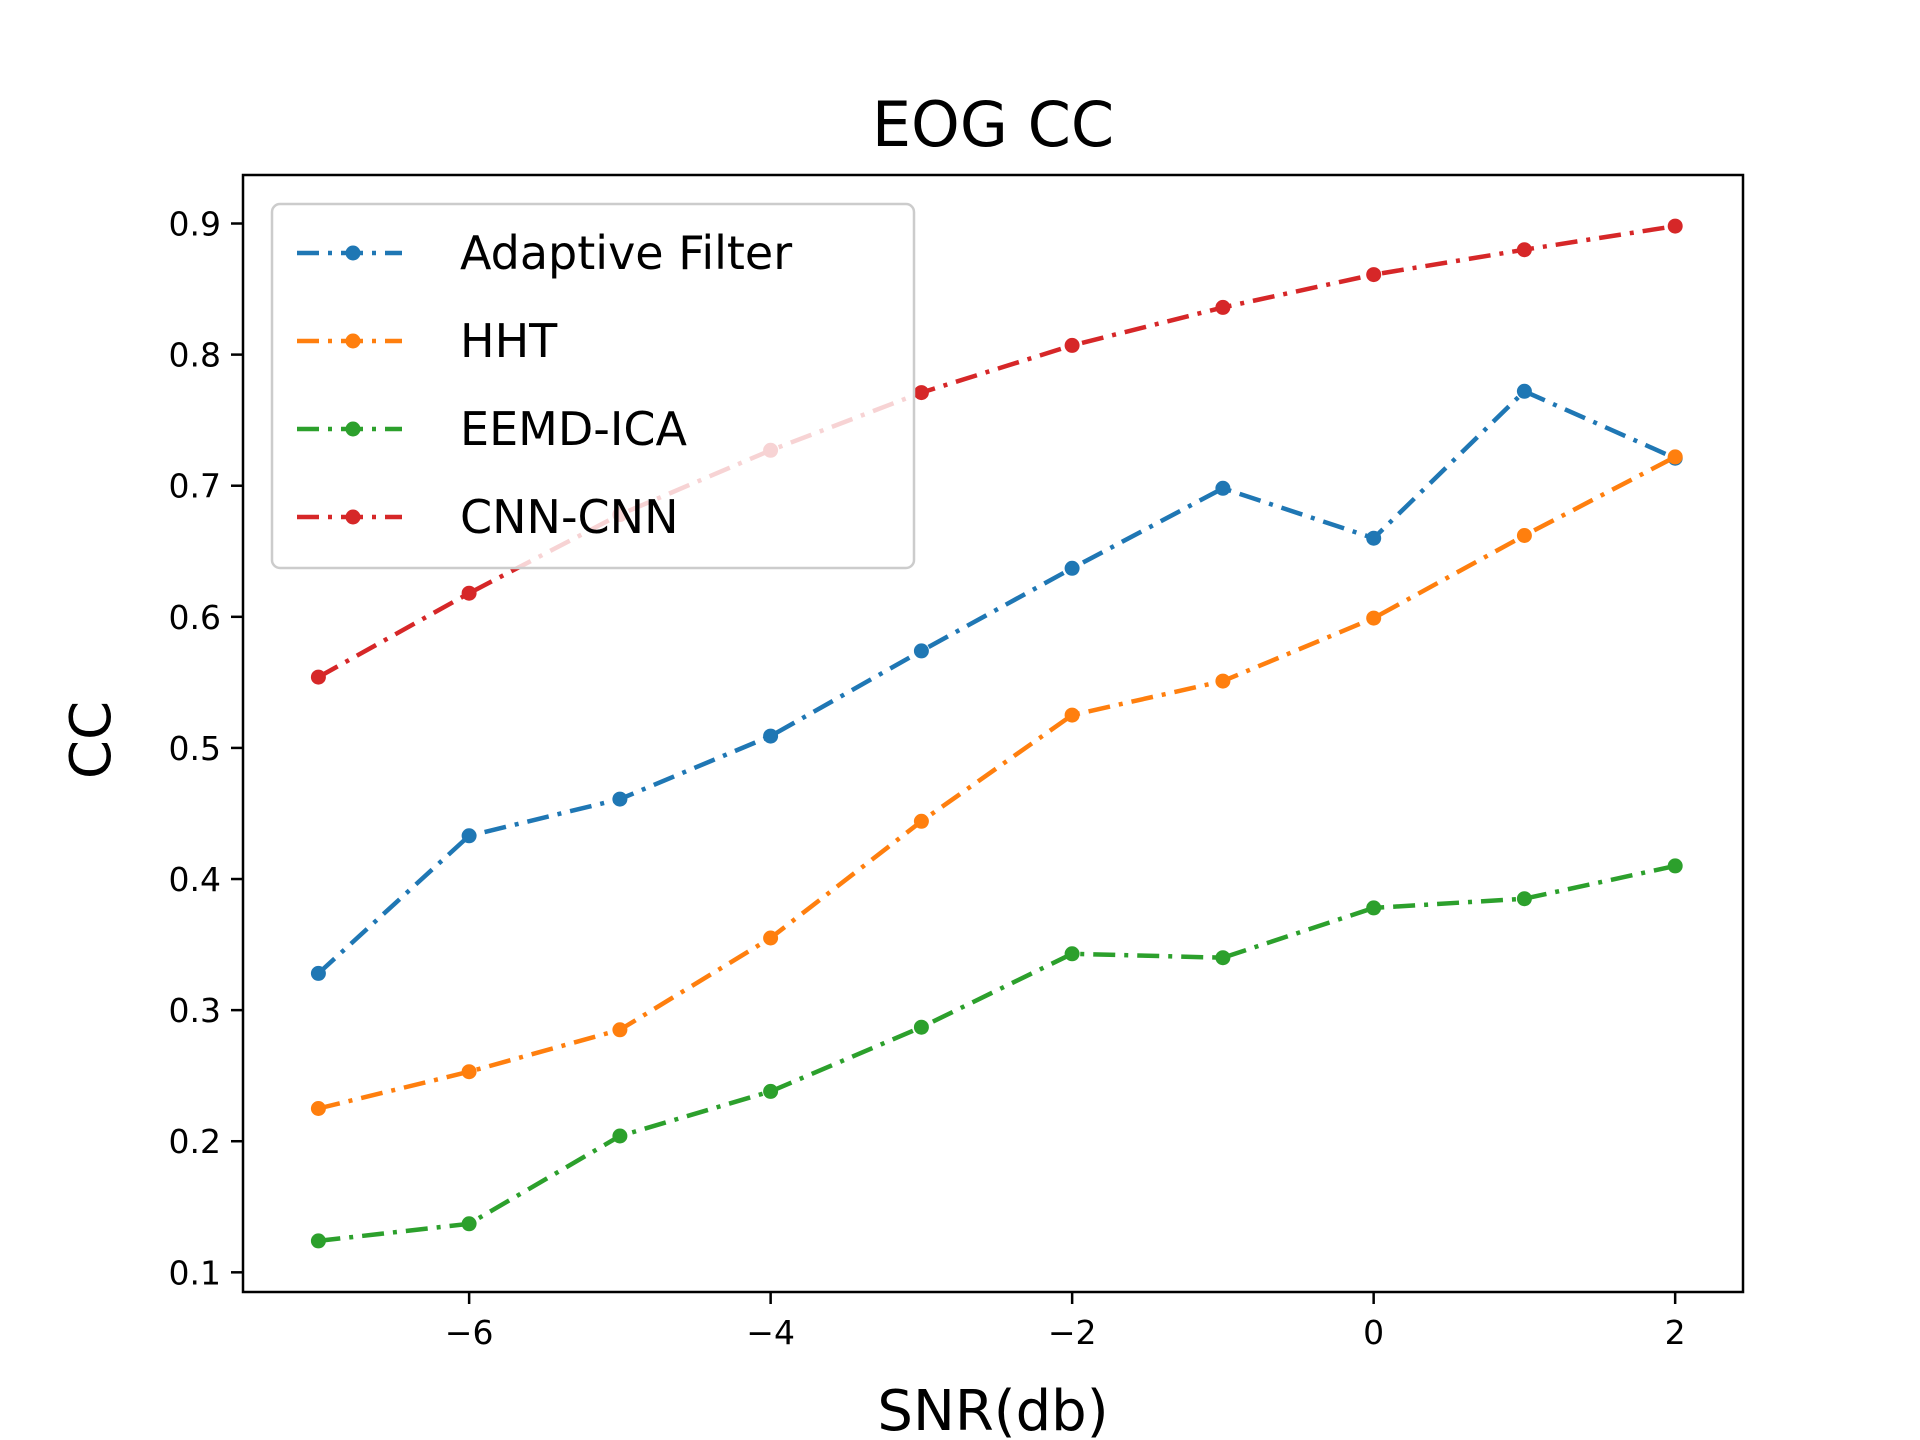 The image size is (1920, 1440). Describe the element at coordinates (626, 253) in the screenshot. I see `legend-label-0: Adaptive Filter` at that location.